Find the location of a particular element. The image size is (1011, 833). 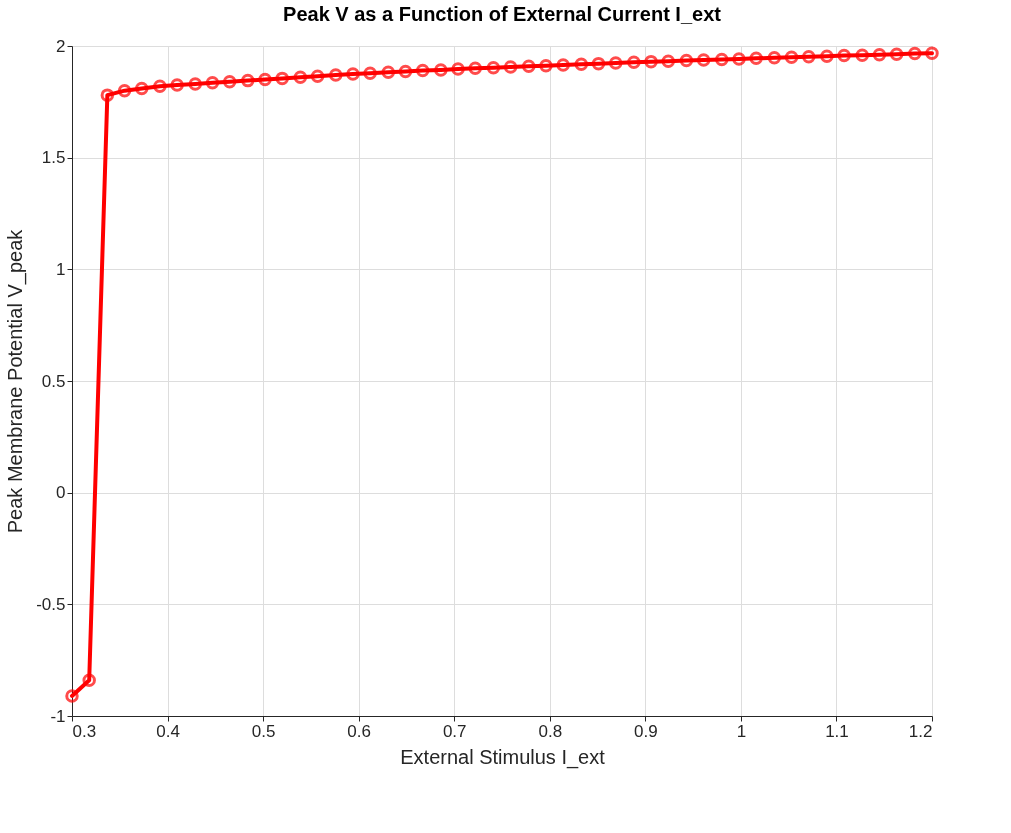

y-tick-label: 1.5 is located at coordinates (53, 158).